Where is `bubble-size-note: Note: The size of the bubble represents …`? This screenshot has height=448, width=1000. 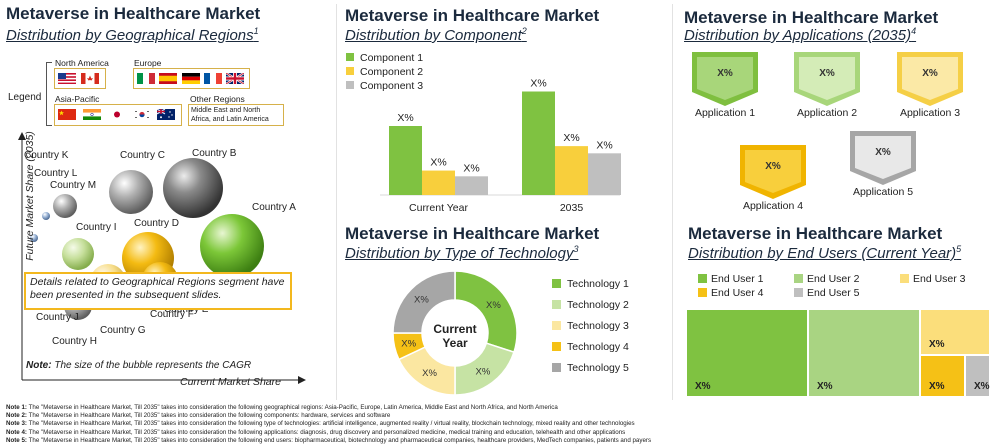
bubble-size-note: Note: The size of the bubble represents … is located at coordinates (139, 365).